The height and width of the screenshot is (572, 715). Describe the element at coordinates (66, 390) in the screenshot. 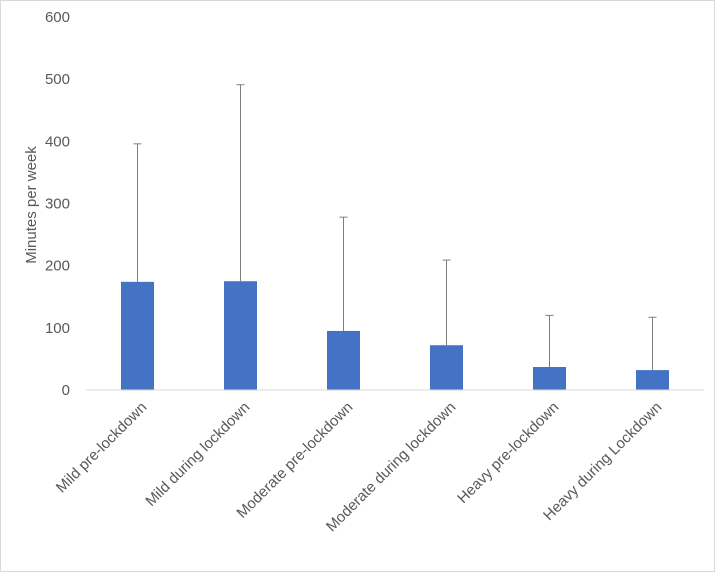

I see `y-tick-label: 0` at that location.